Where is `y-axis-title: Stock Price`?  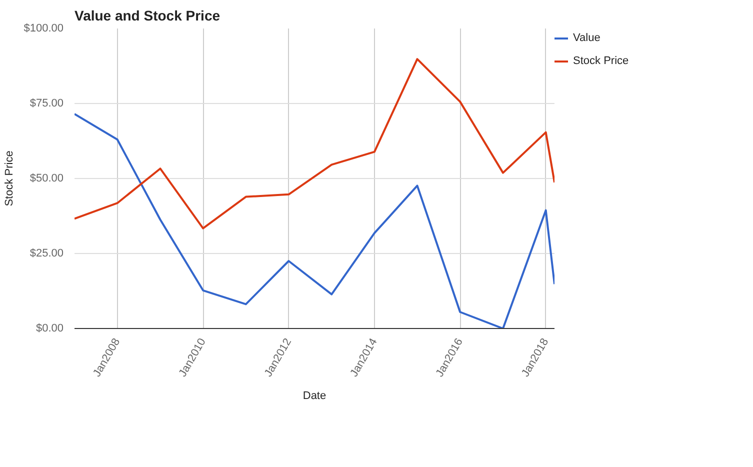
y-axis-title: Stock Price is located at coordinates (10, 178).